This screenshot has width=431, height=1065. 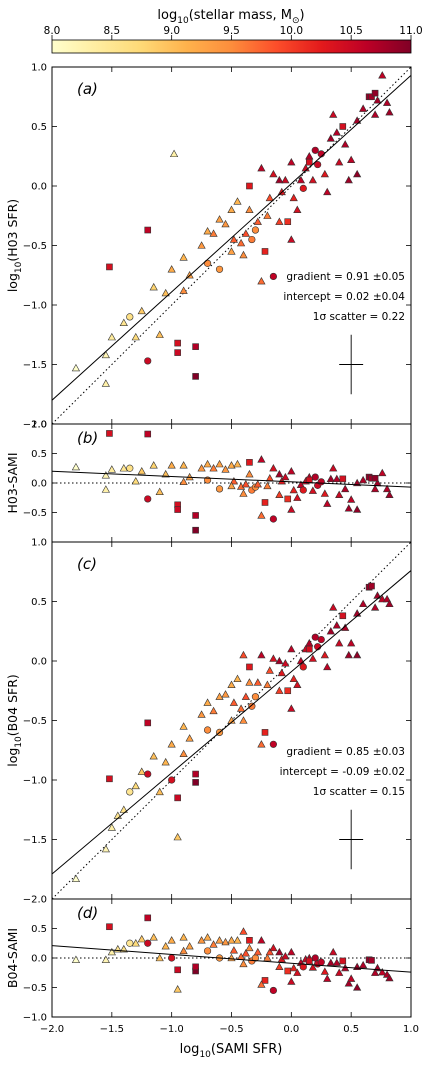 What do you see at coordinates (171, 31) in the screenshot?
I see `colorbar-tick-label: 9.0` at bounding box center [171, 31].